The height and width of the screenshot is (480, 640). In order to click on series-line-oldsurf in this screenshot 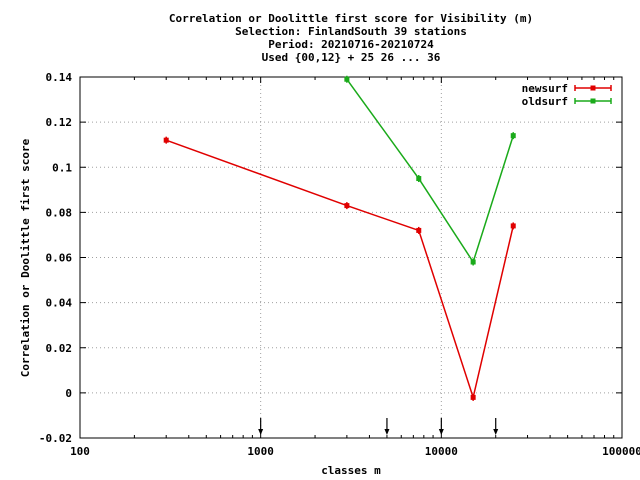, I will do `click(430, 171)`.